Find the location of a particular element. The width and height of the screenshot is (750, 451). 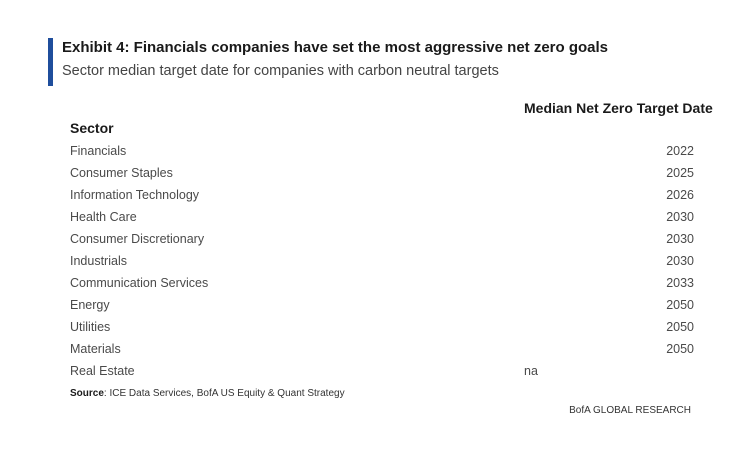

target-date-value: 2026 is located at coordinates (680, 195).